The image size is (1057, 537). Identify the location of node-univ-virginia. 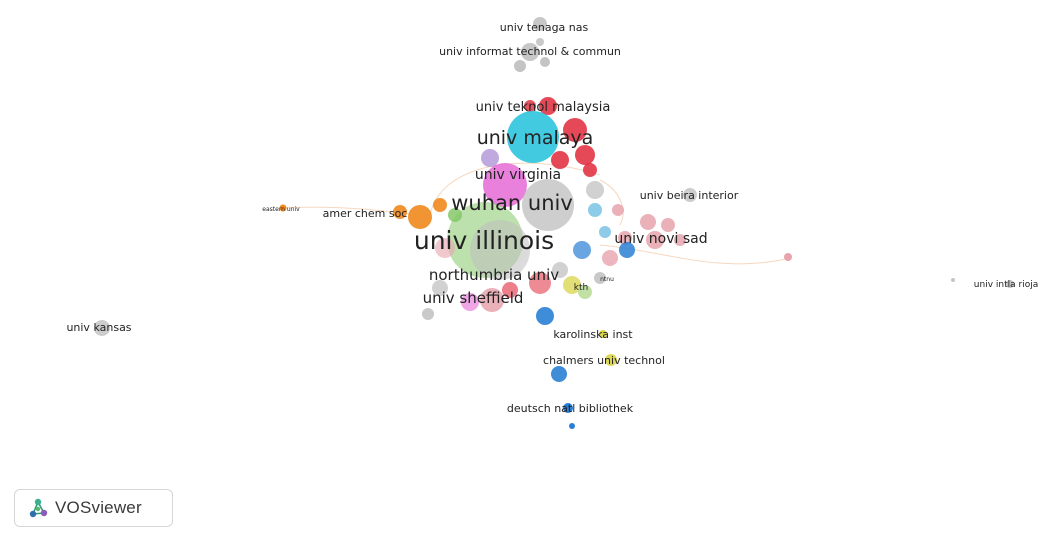
(505, 185).